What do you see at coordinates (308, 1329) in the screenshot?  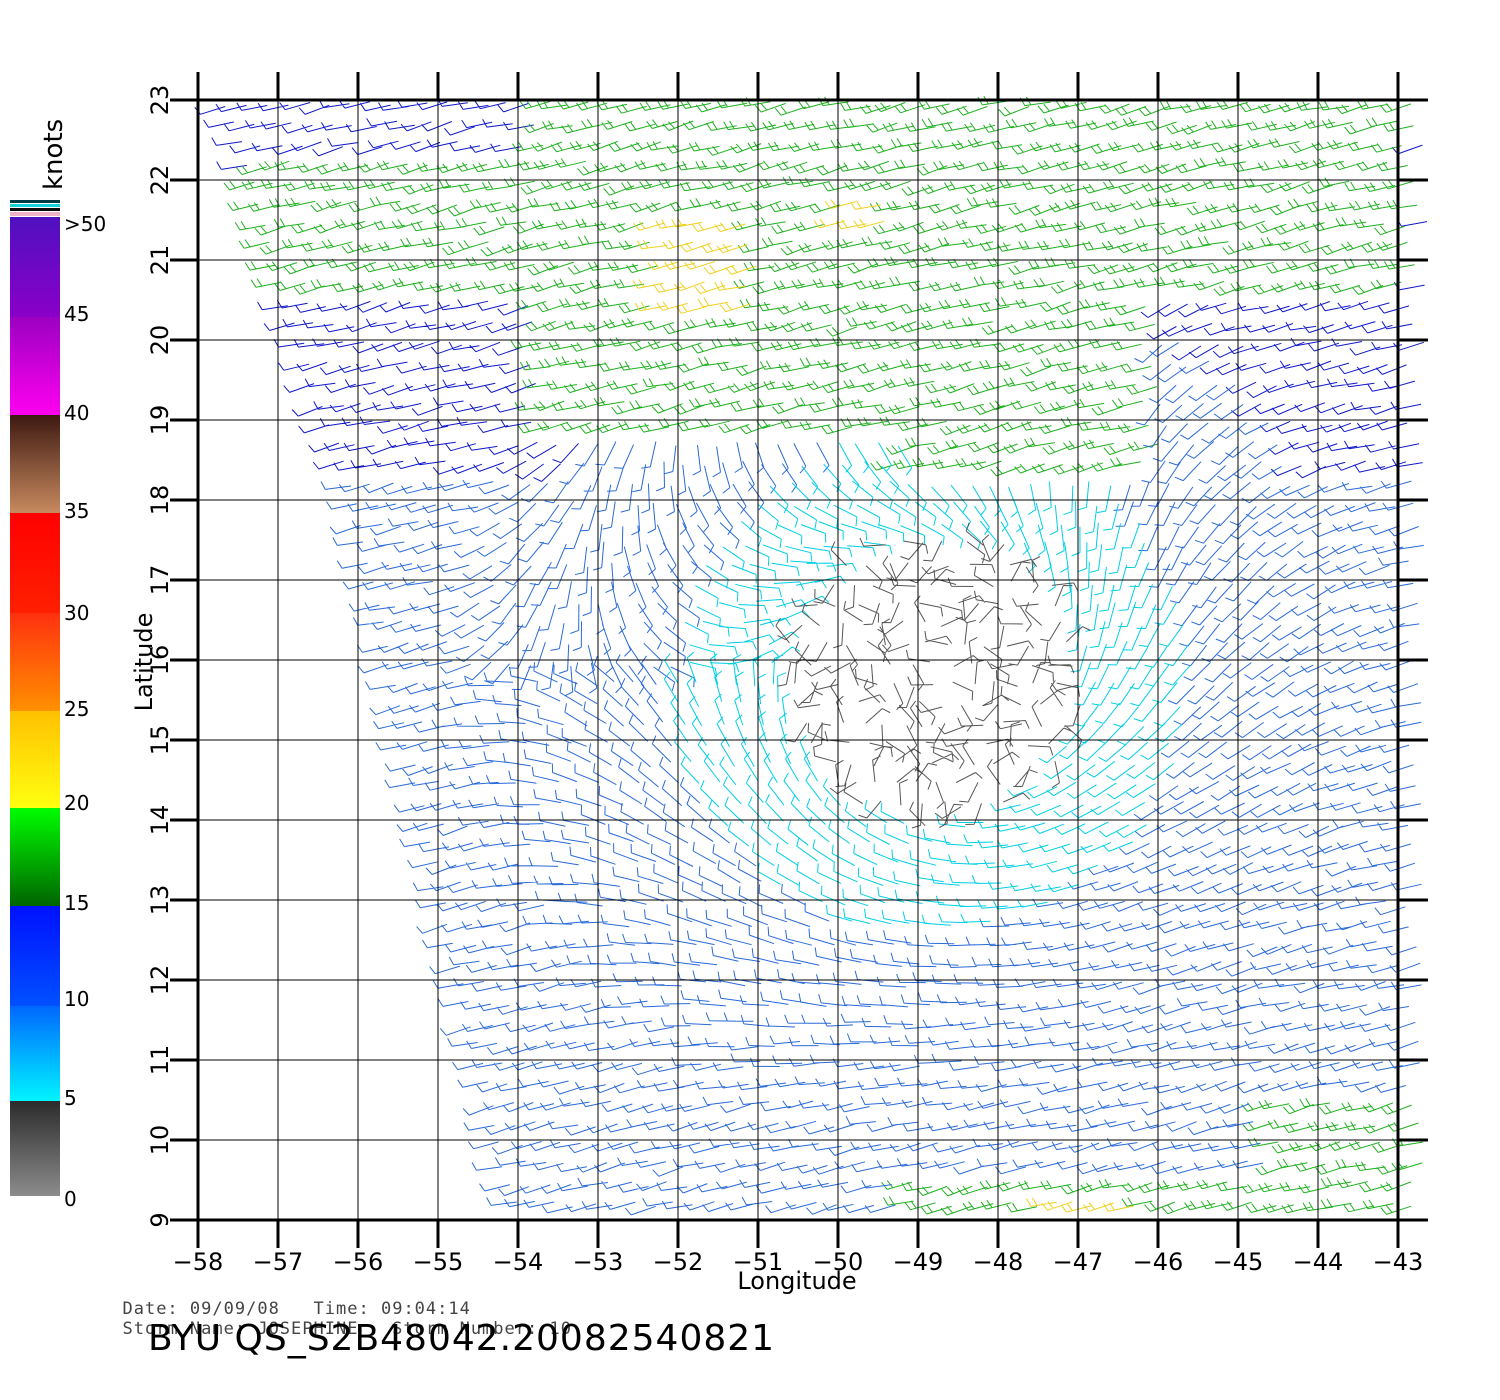 I see `storm-name-value: JOSEPHINE` at bounding box center [308, 1329].